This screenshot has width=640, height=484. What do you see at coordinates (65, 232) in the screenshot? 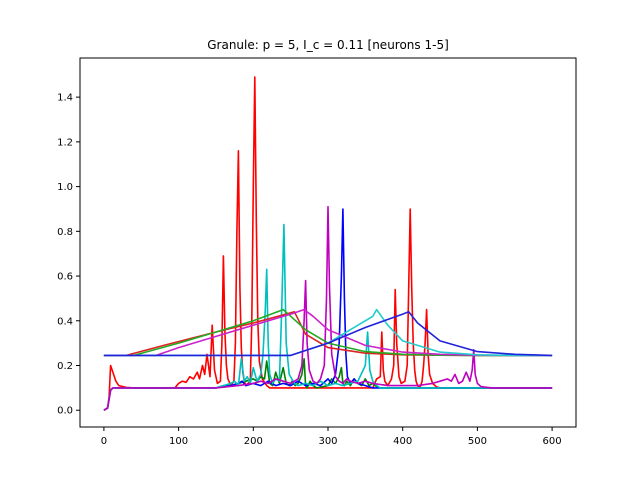
I see `y-tick-label: 0.8` at bounding box center [65, 232].